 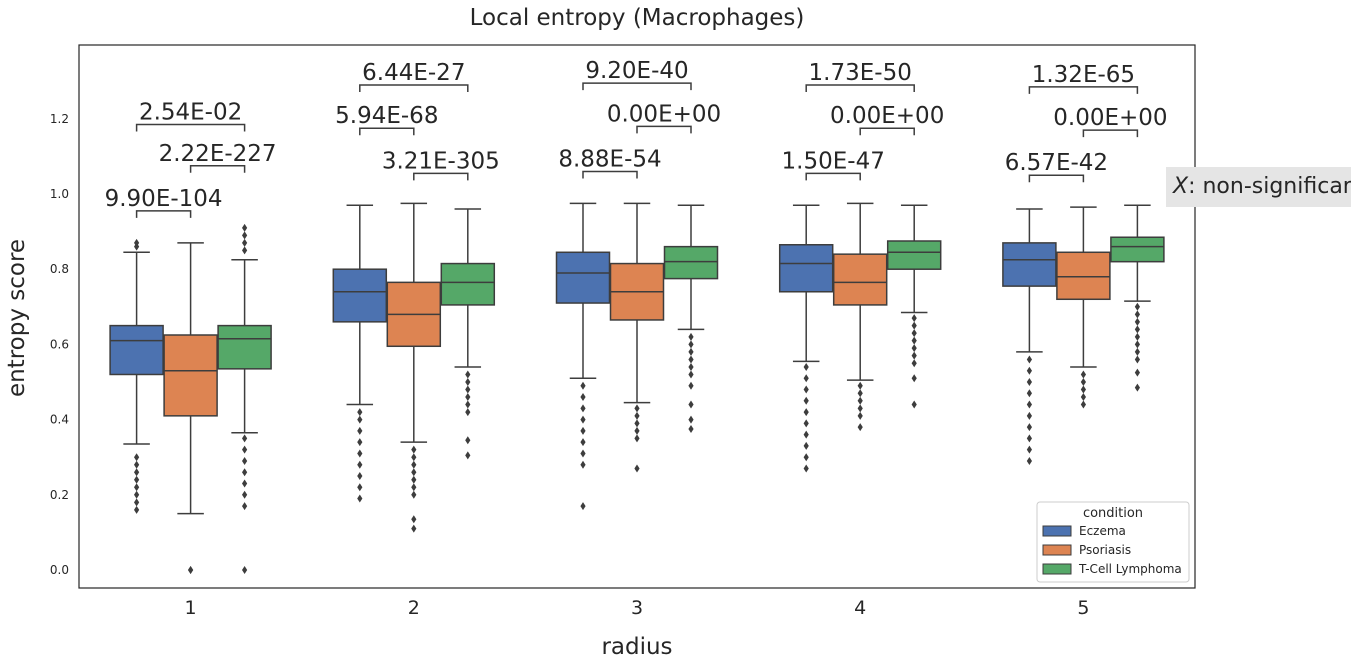 I want to click on p-value-label: 1.32E-65, so click(x=1083, y=75).